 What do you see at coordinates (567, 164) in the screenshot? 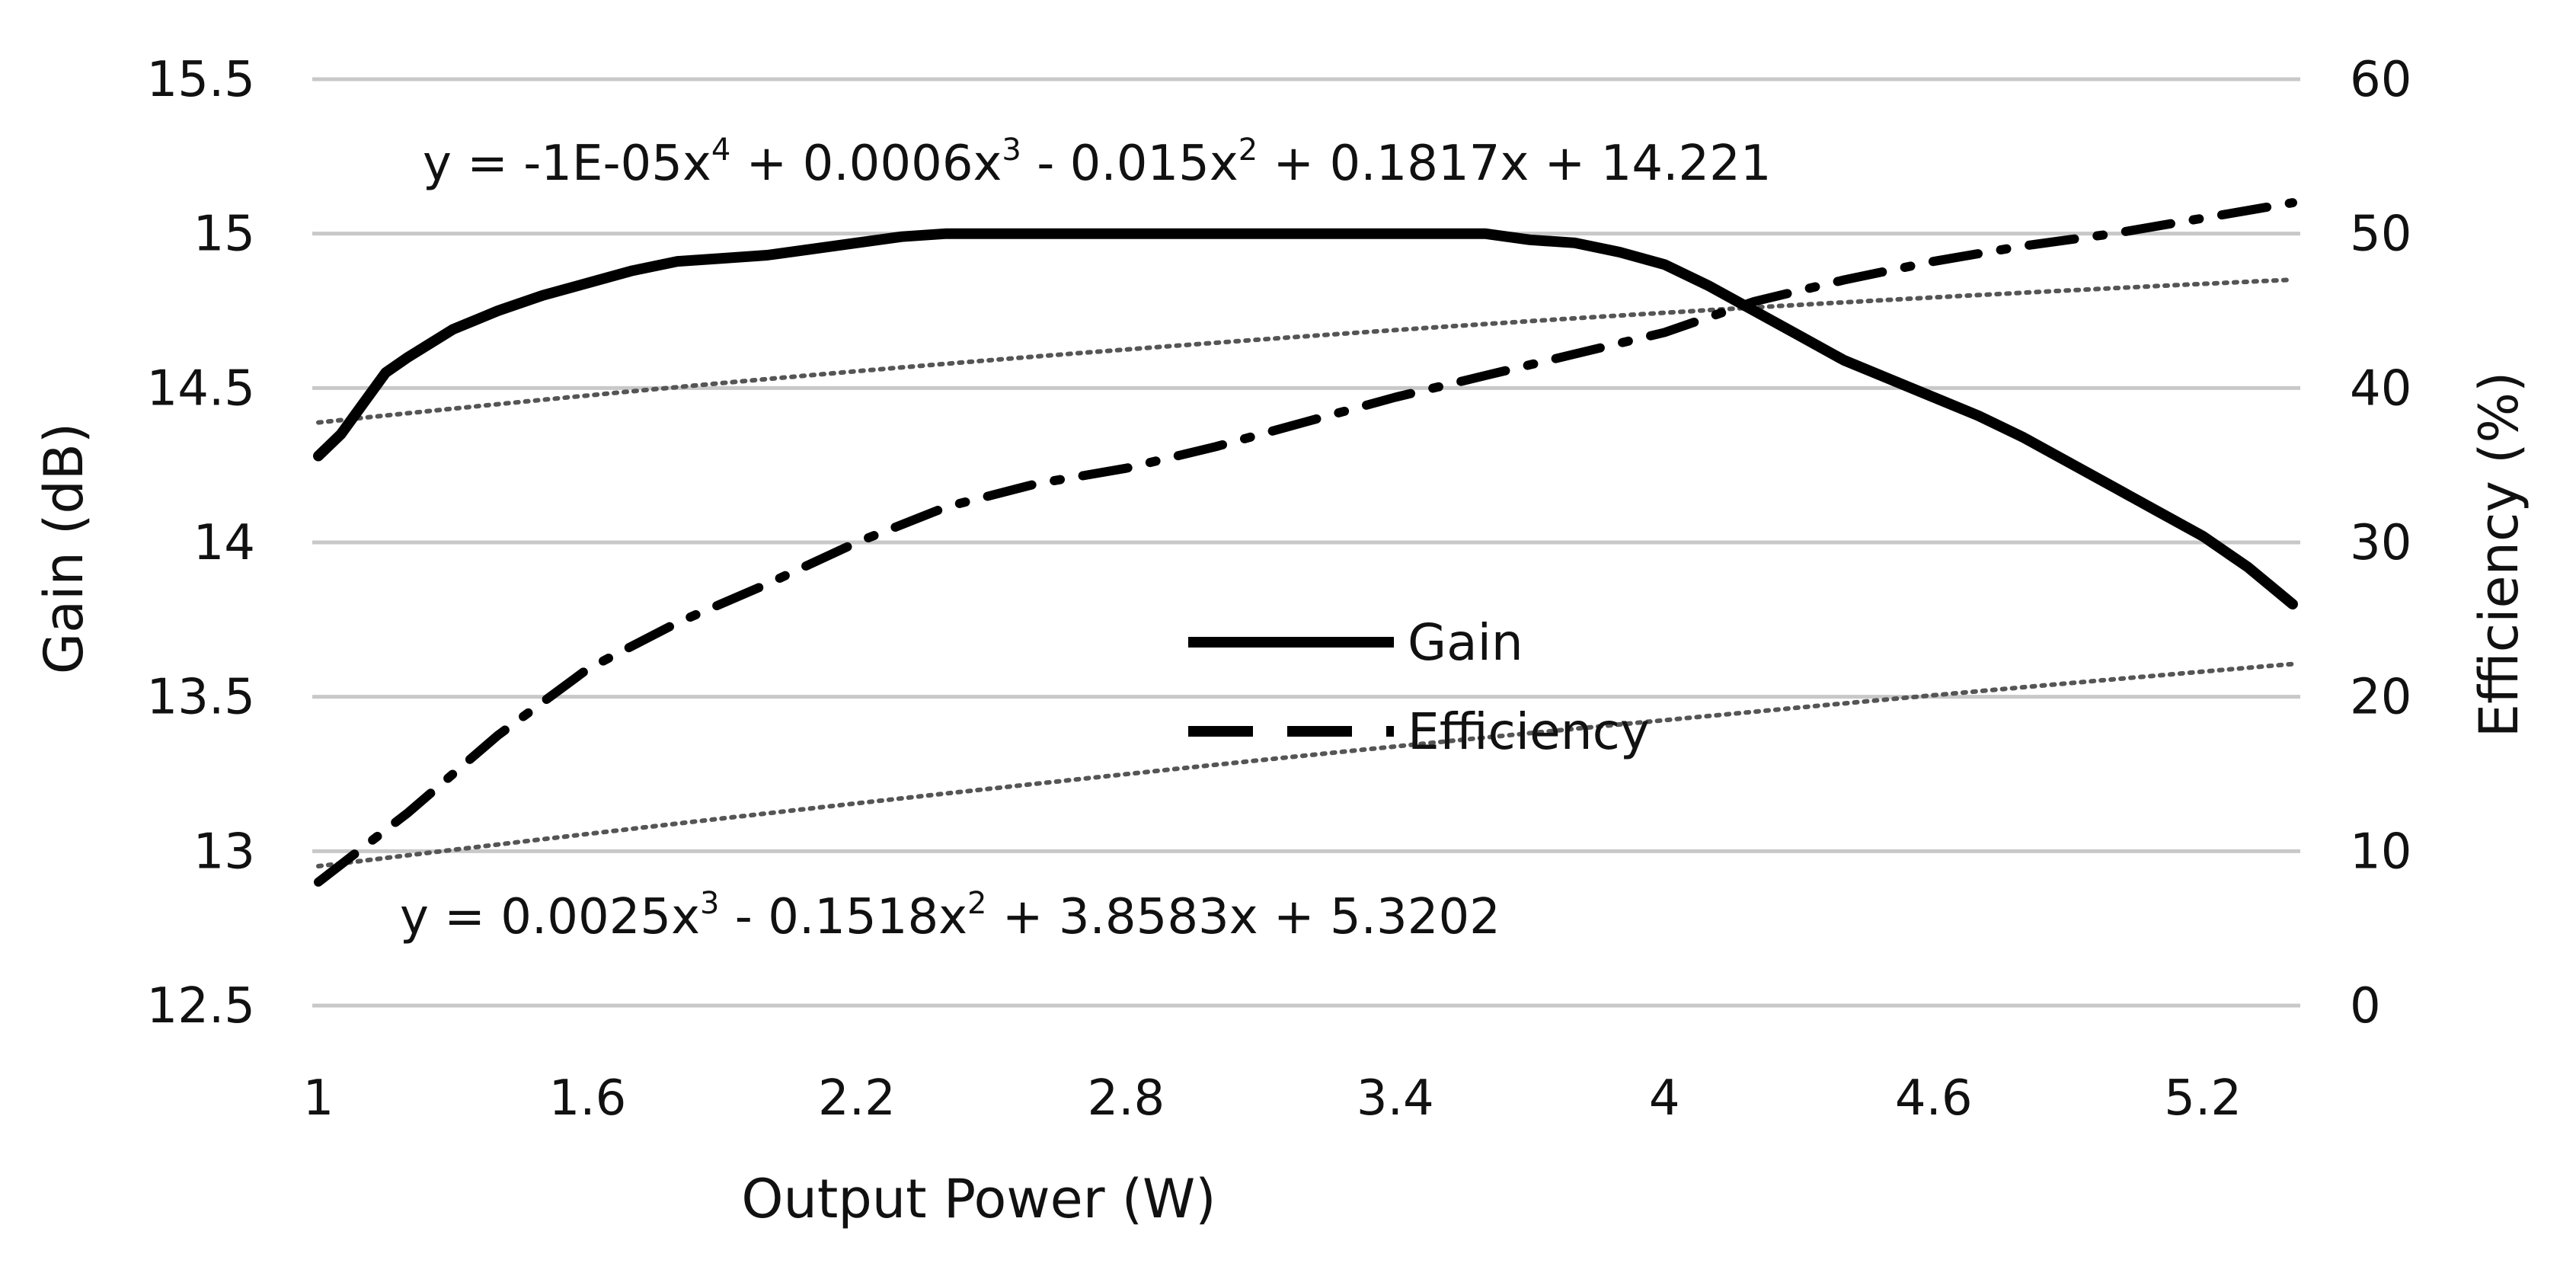
I see `gain-eq-part-1: y = -1E-05x` at bounding box center [567, 164].